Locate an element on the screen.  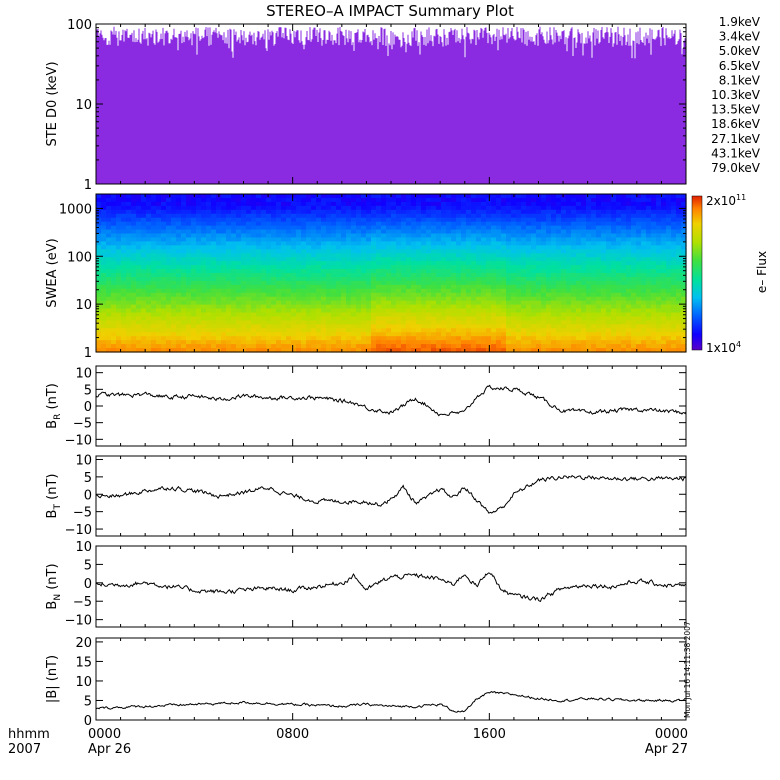
panel-bn-ytick-0: 10 is located at coordinates (83, 547).